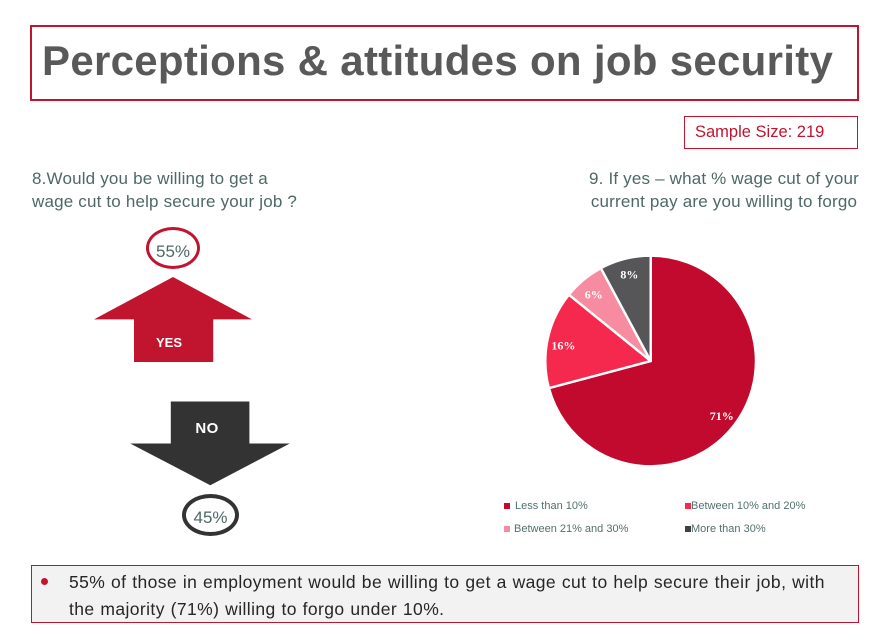 The width and height of the screenshot is (871, 635). Describe the element at coordinates (722, 416) in the screenshot. I see `svg-text: 71%` at that location.